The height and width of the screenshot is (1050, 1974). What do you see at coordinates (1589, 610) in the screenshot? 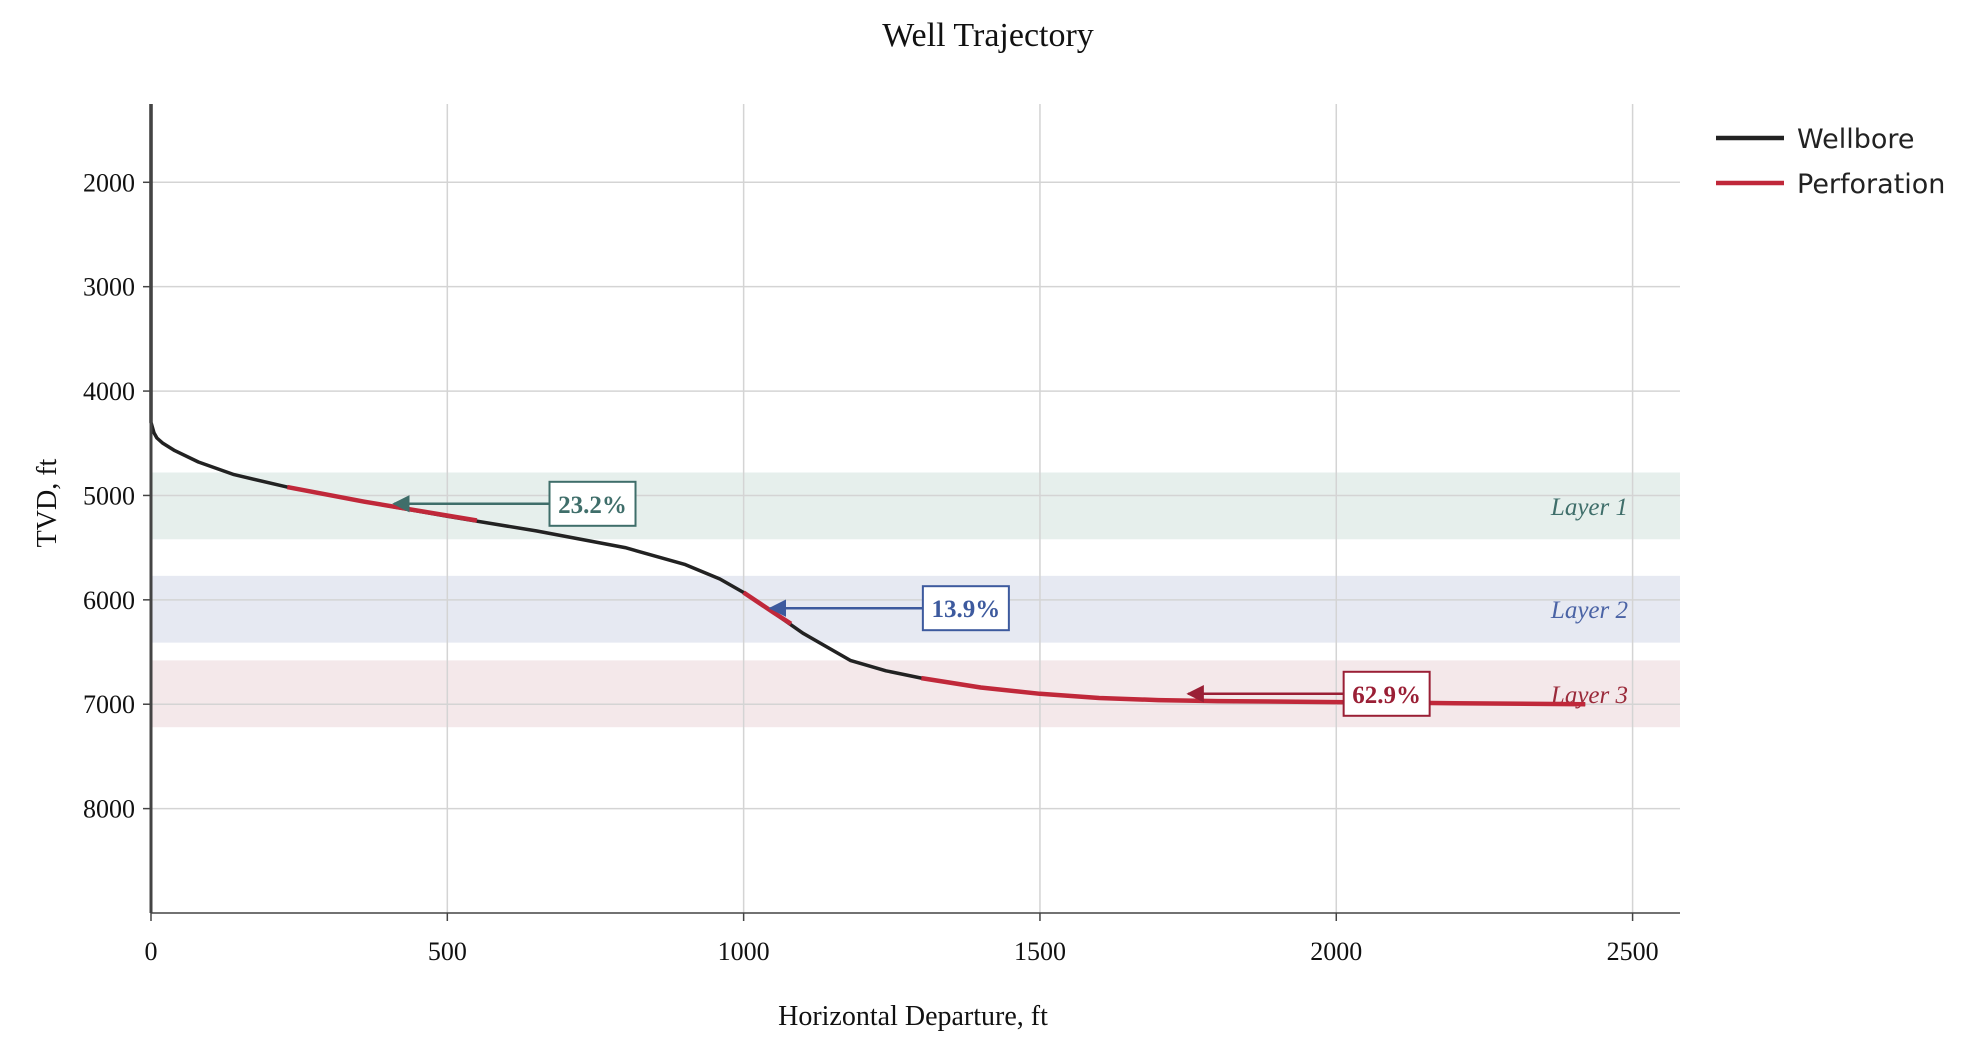
I see `layer-label-2: Layer 2` at bounding box center [1589, 610].